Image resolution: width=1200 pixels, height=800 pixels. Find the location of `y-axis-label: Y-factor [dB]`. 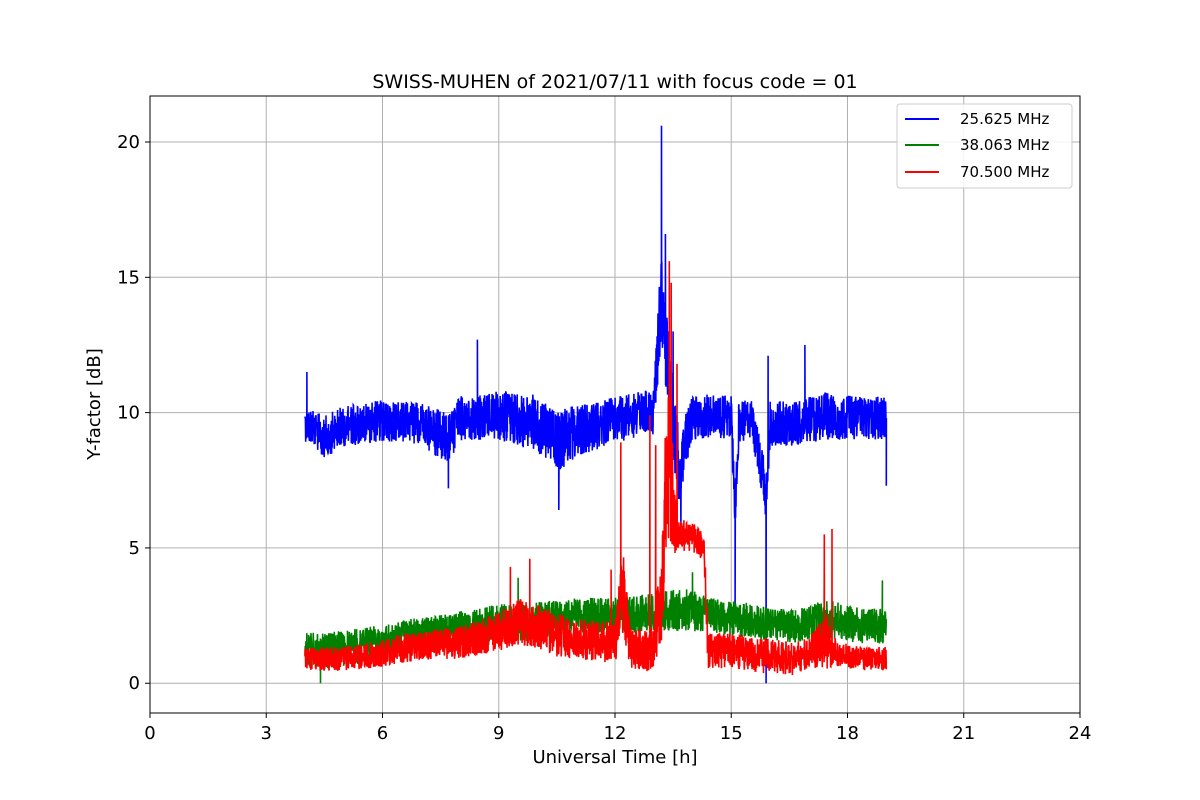

y-axis-label: Y-factor [dB] is located at coordinates (94, 404).